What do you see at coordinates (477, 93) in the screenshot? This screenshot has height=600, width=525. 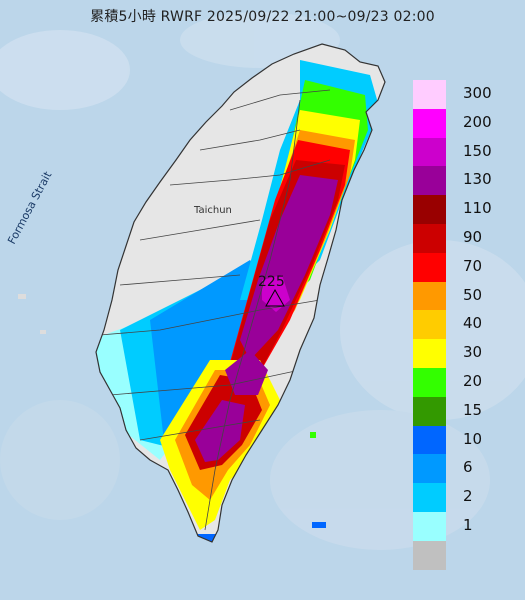 I see `legend-label: 300` at bounding box center [477, 93].